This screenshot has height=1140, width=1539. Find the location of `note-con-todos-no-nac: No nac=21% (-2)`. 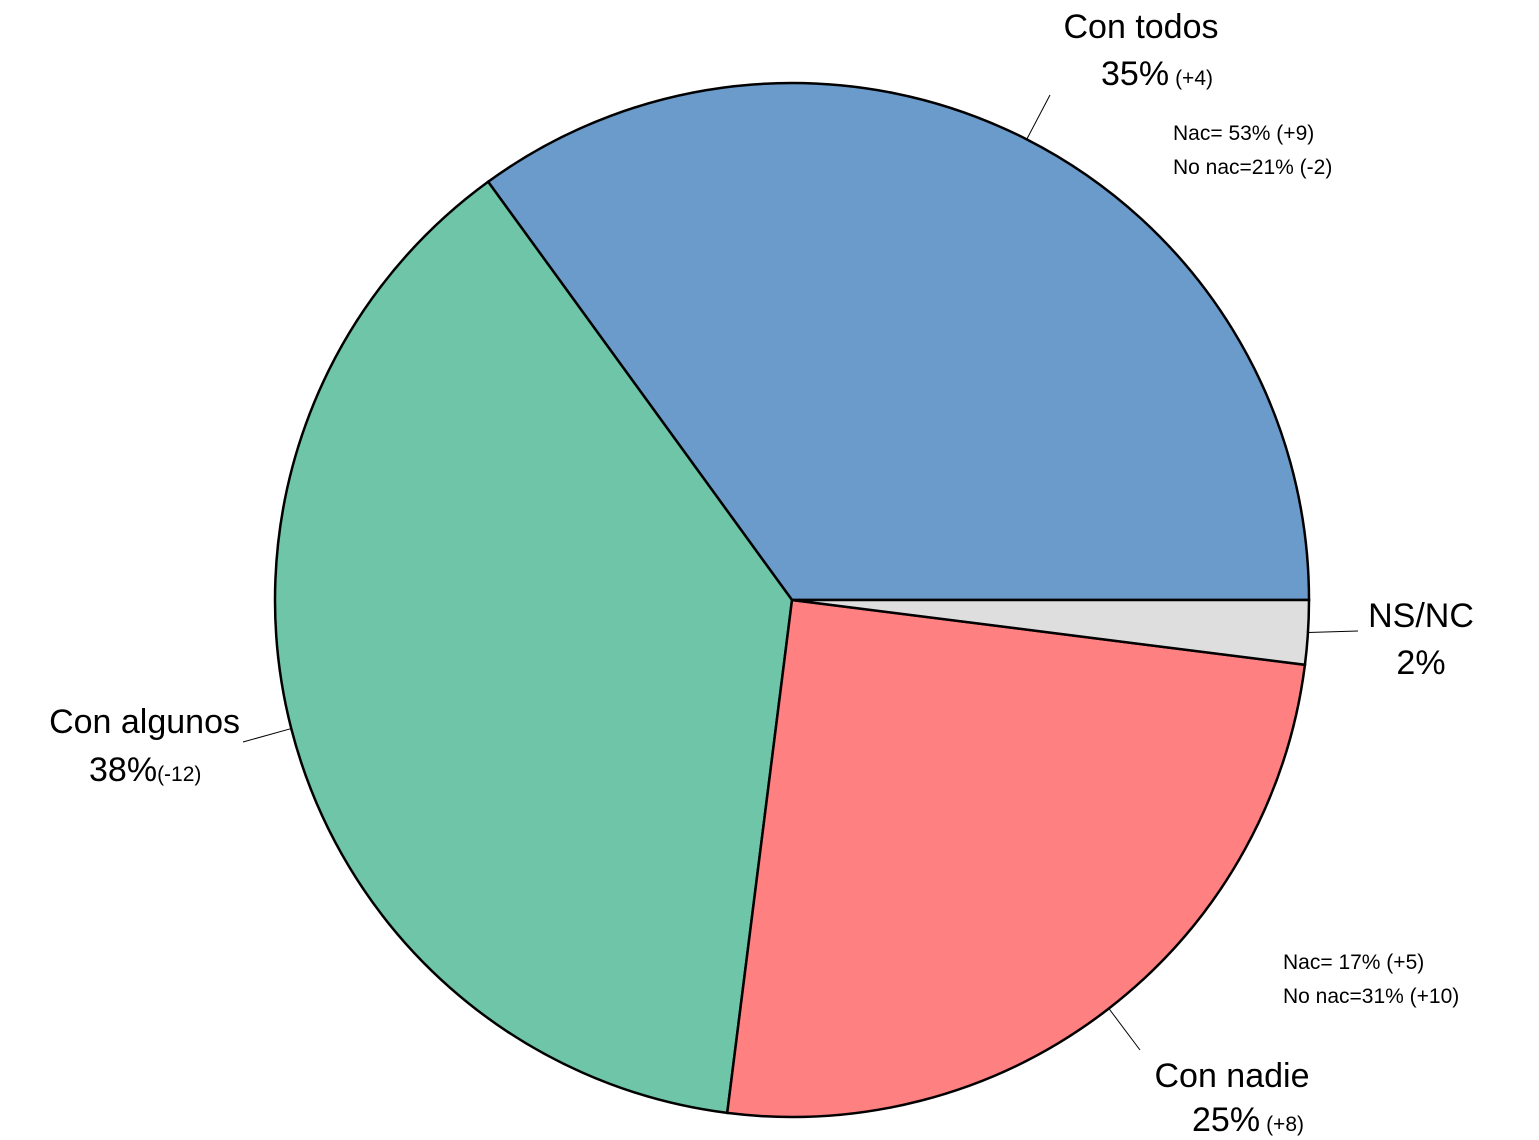

note-con-todos-no-nac: No nac=21% (-2) is located at coordinates (1252, 167).